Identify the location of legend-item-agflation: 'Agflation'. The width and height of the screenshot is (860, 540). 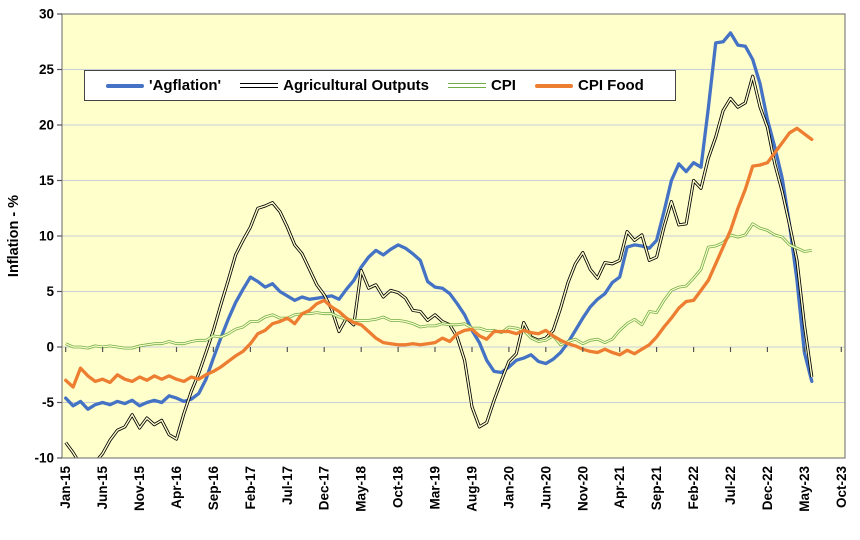
(163, 85).